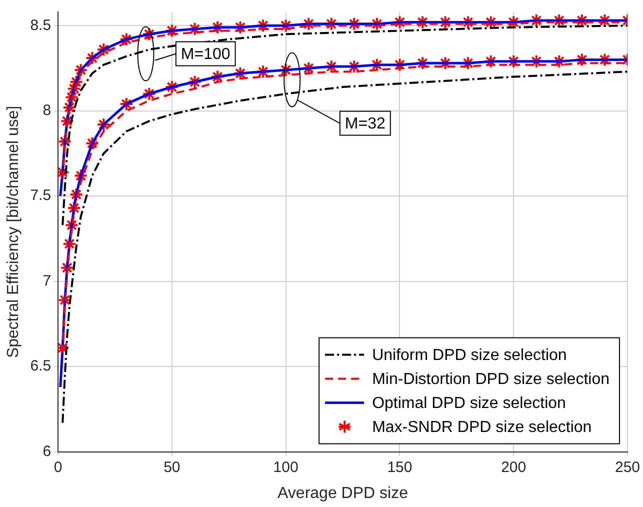  I want to click on y-tick-label: 7.5, so click(41, 195).